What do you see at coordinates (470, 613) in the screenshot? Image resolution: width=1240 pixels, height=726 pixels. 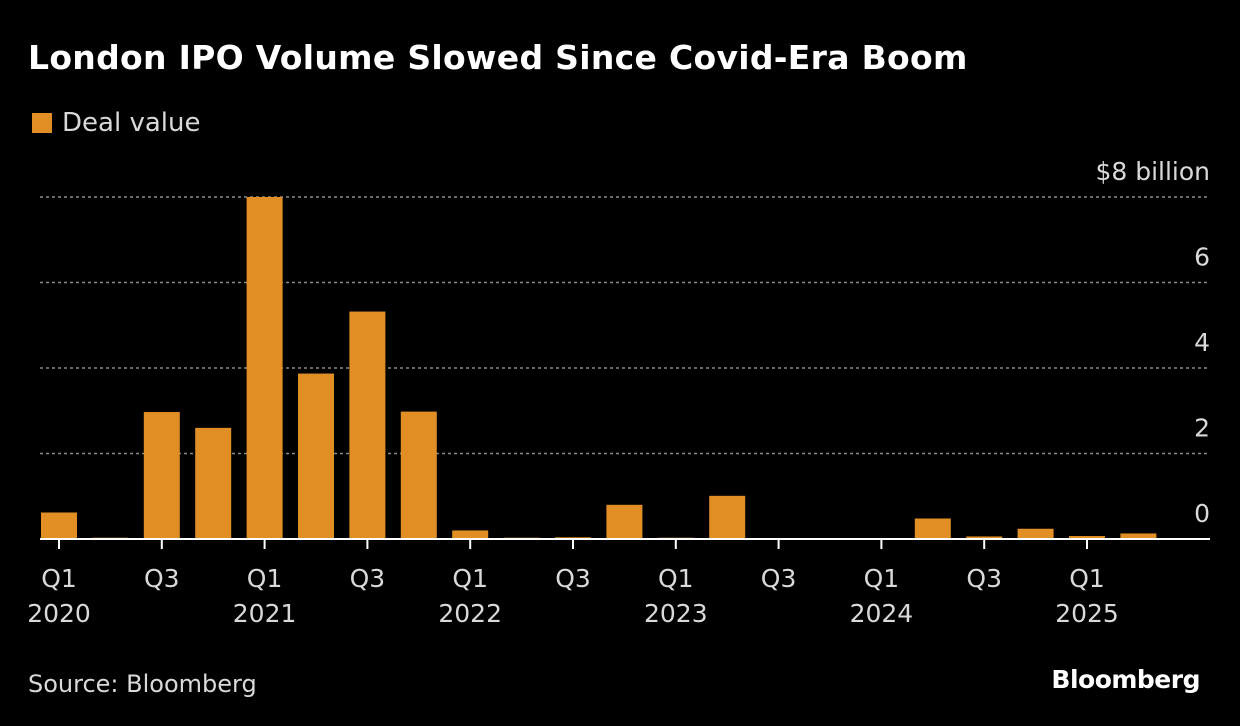 I see `x-tick-year-label: 2022` at bounding box center [470, 613].